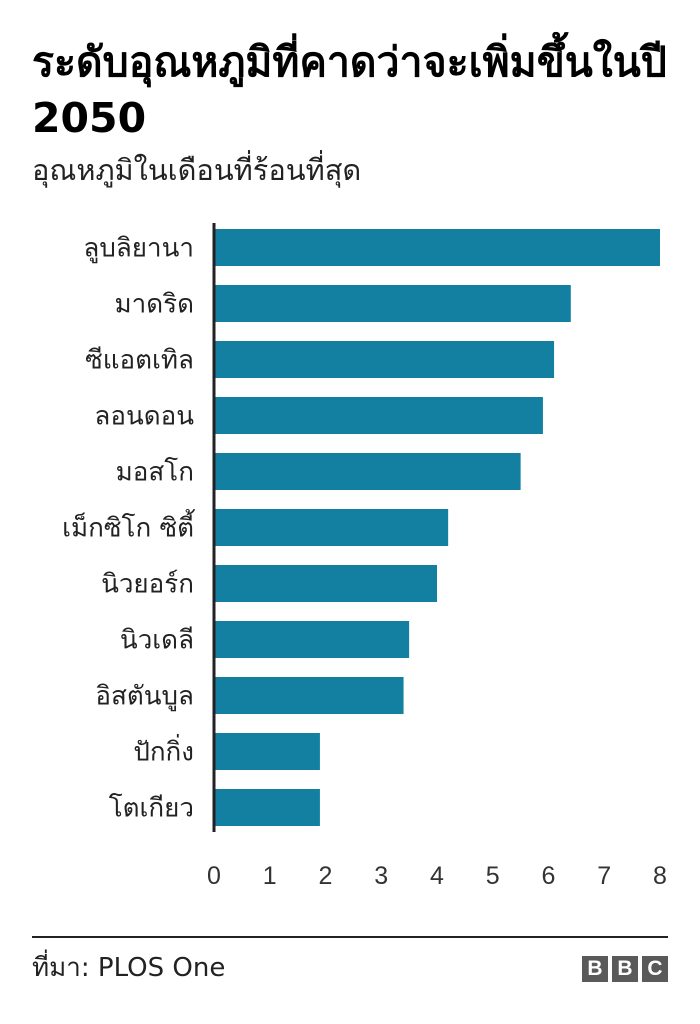 This screenshot has height=1024, width=700. I want to click on bbc-logo: B B C, so click(625, 969).